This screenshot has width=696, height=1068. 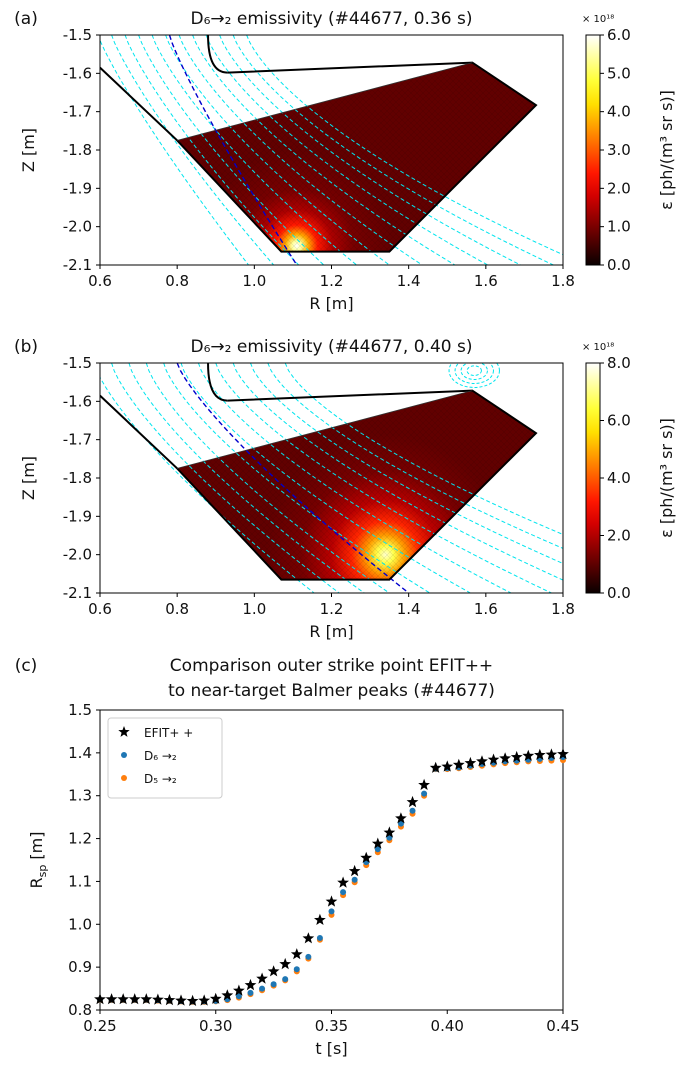 I want to click on chart-title-line: Comparison outer strike point EFIT++, so click(x=331, y=666).